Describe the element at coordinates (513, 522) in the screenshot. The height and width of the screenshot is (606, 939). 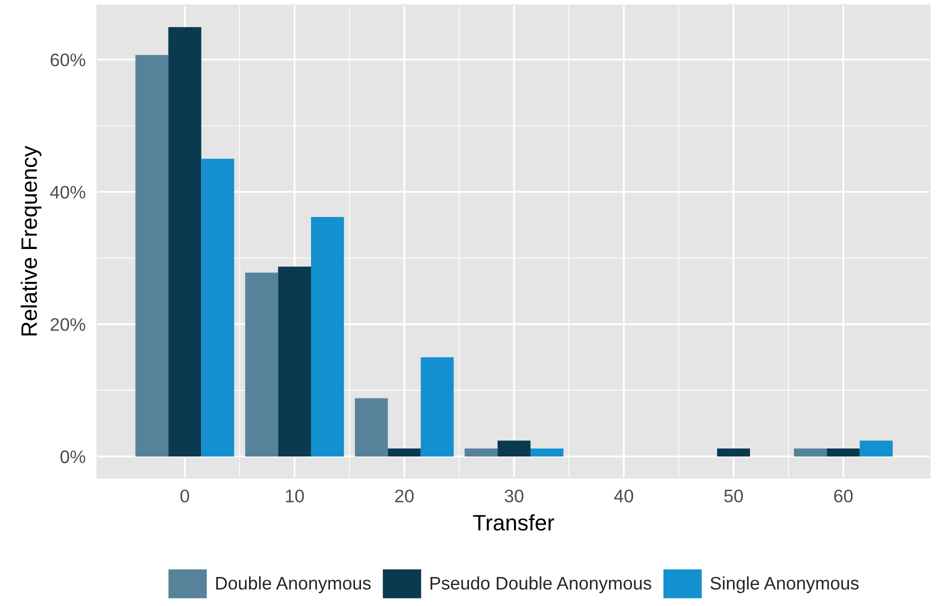
I see `x-axis-title: Transfer` at that location.